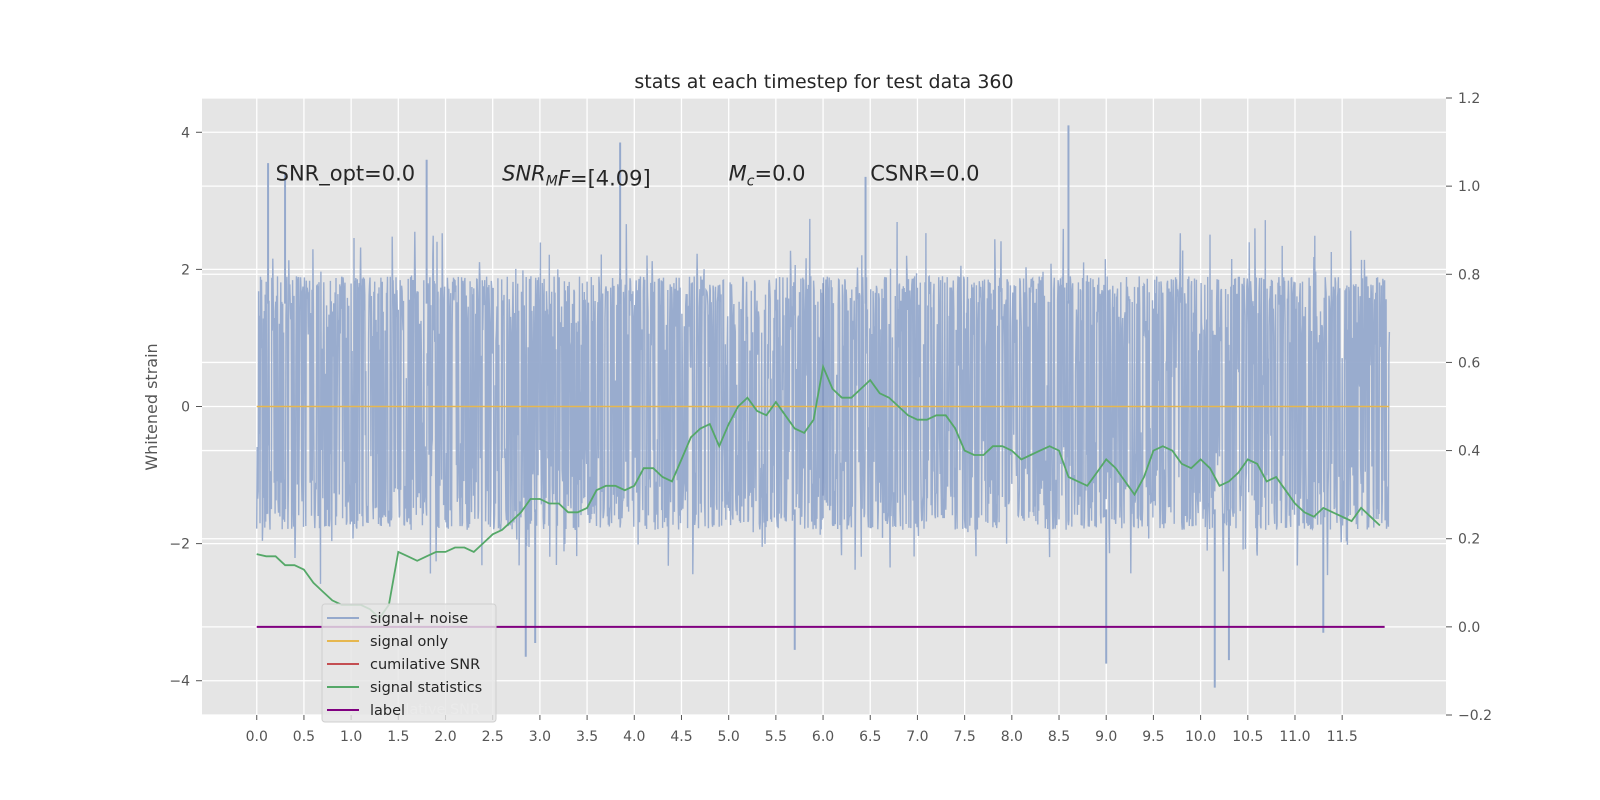 Image resolution: width=1600 pixels, height=800 pixels. What do you see at coordinates (409, 642) in the screenshot?
I see `legend-label: signal only` at bounding box center [409, 642].